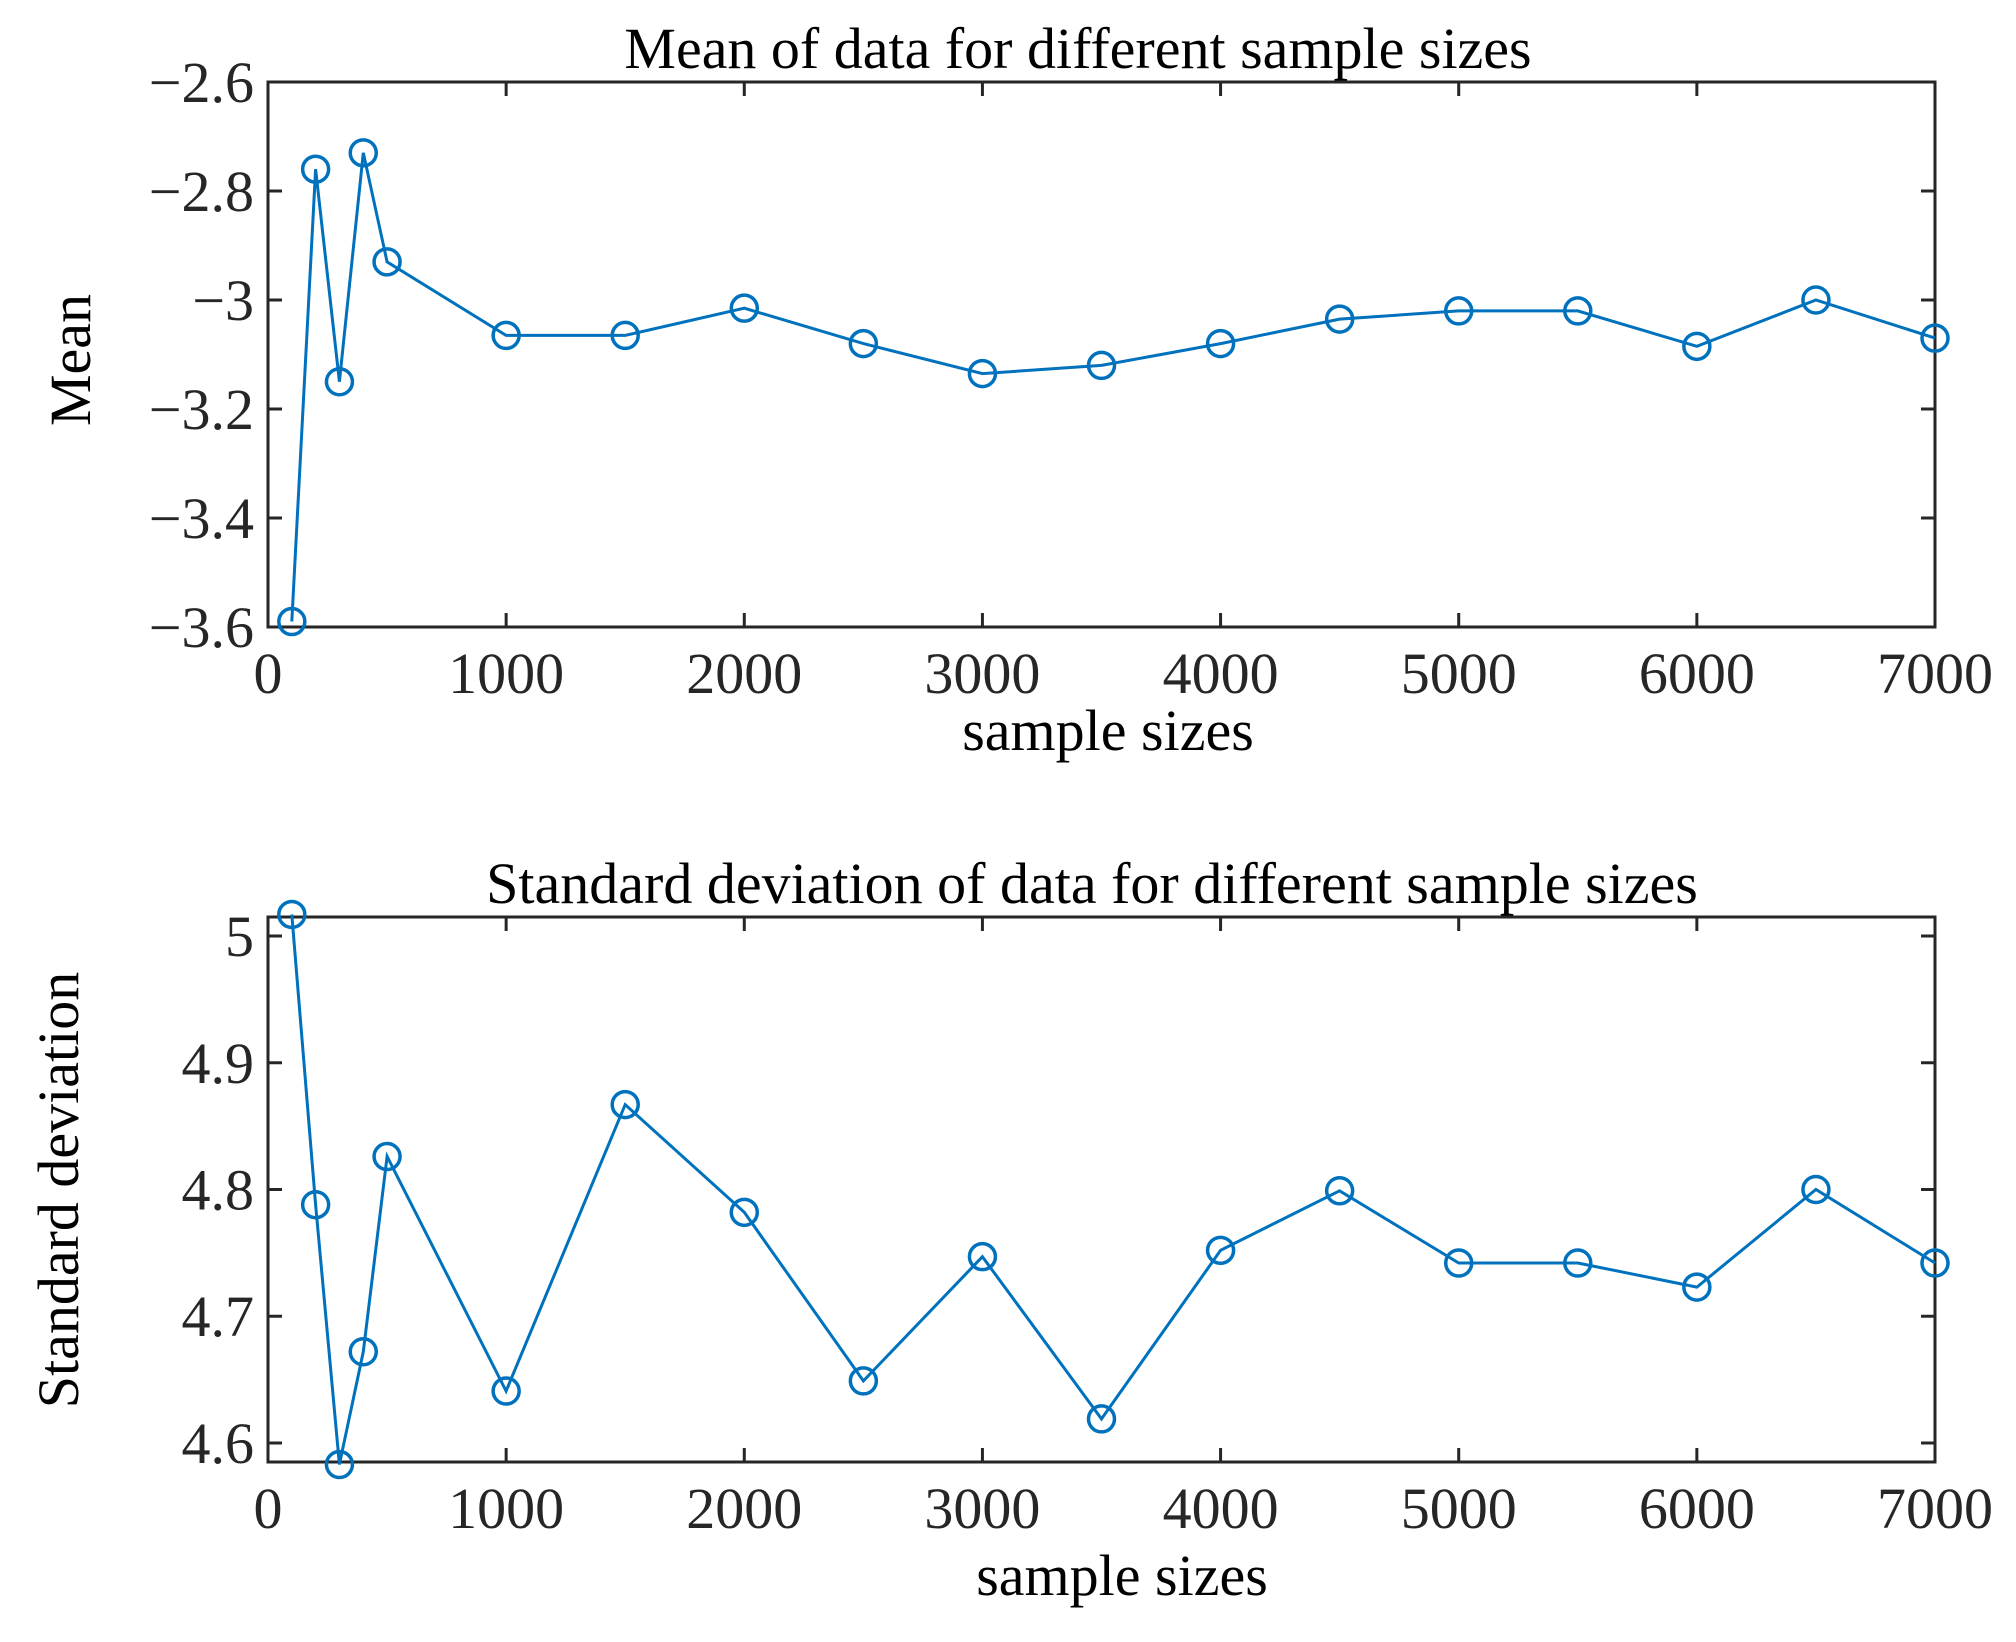 The image size is (2016, 1642). I want to click on std-x-tick-label: 3000, so click(982, 1508).